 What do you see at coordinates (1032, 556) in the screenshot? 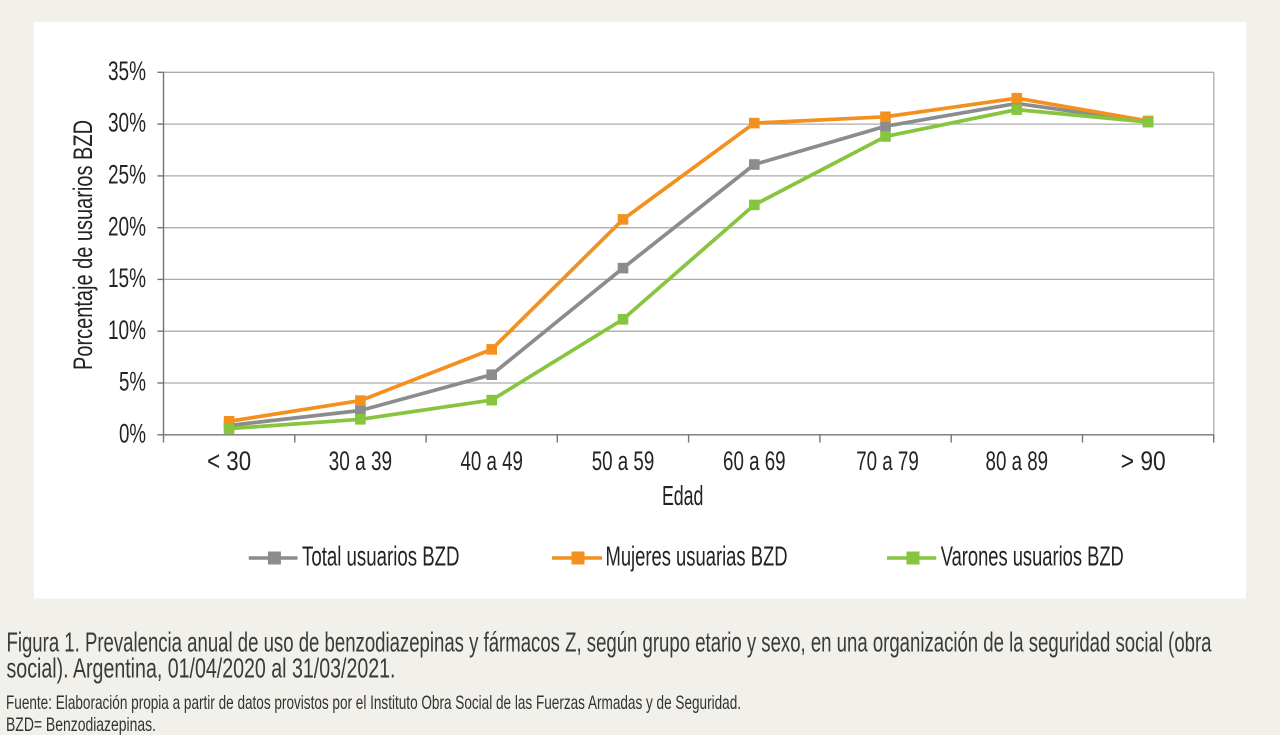
I see `svg-text: Varones usuarios BZD` at bounding box center [1032, 556].